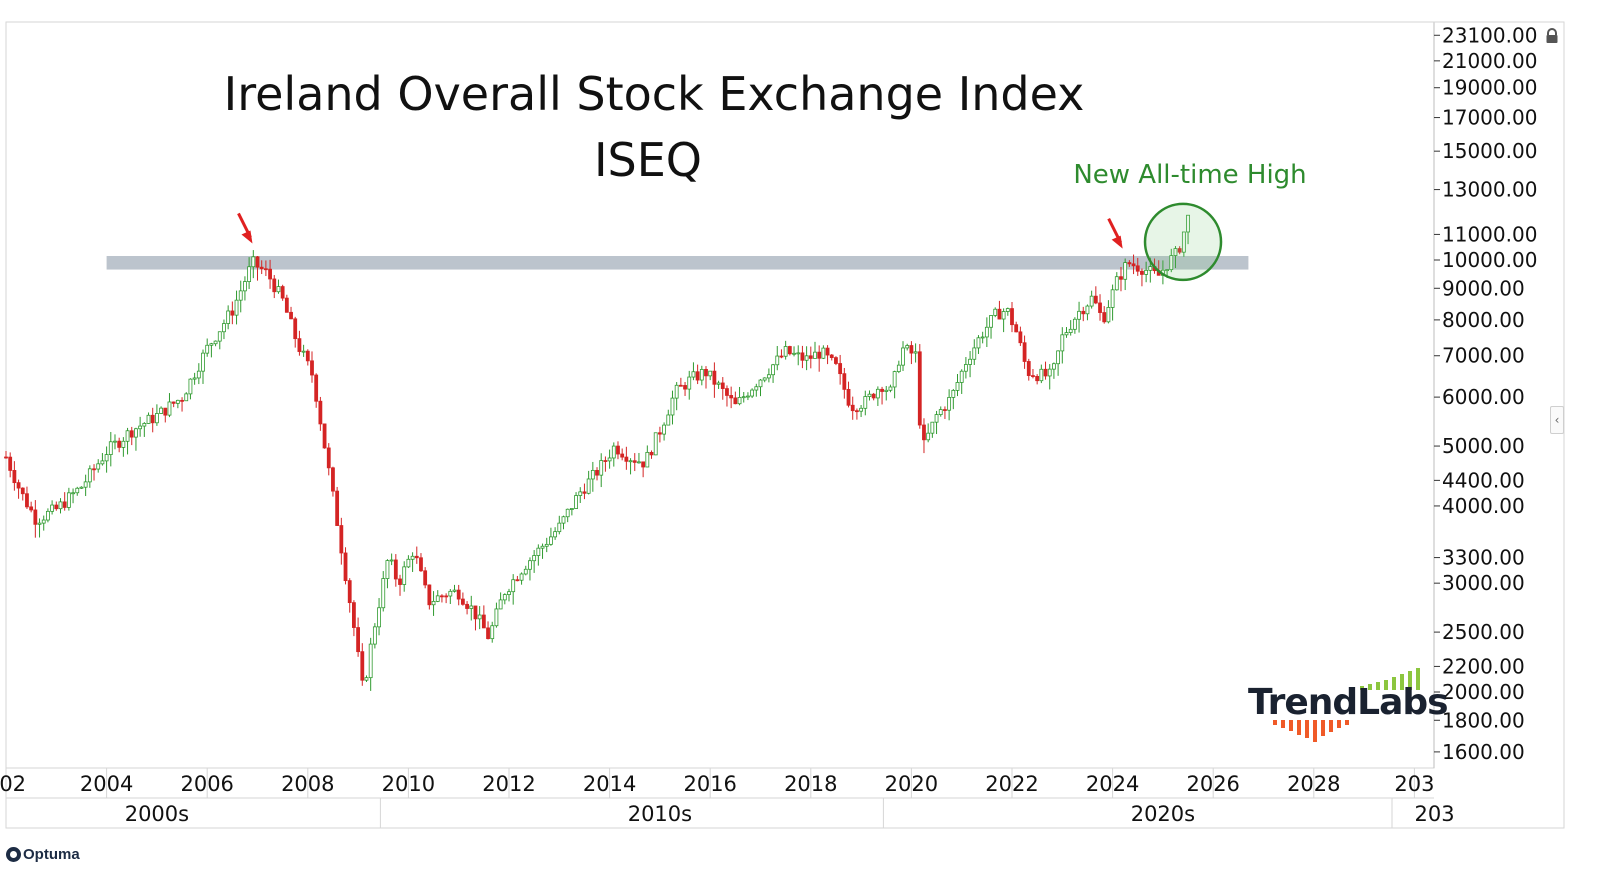 Image resolution: width=1600 pixels, height=870 pixels. Describe the element at coordinates (1163, 814) in the screenshot. I see `decade-label: 2020s` at that location.